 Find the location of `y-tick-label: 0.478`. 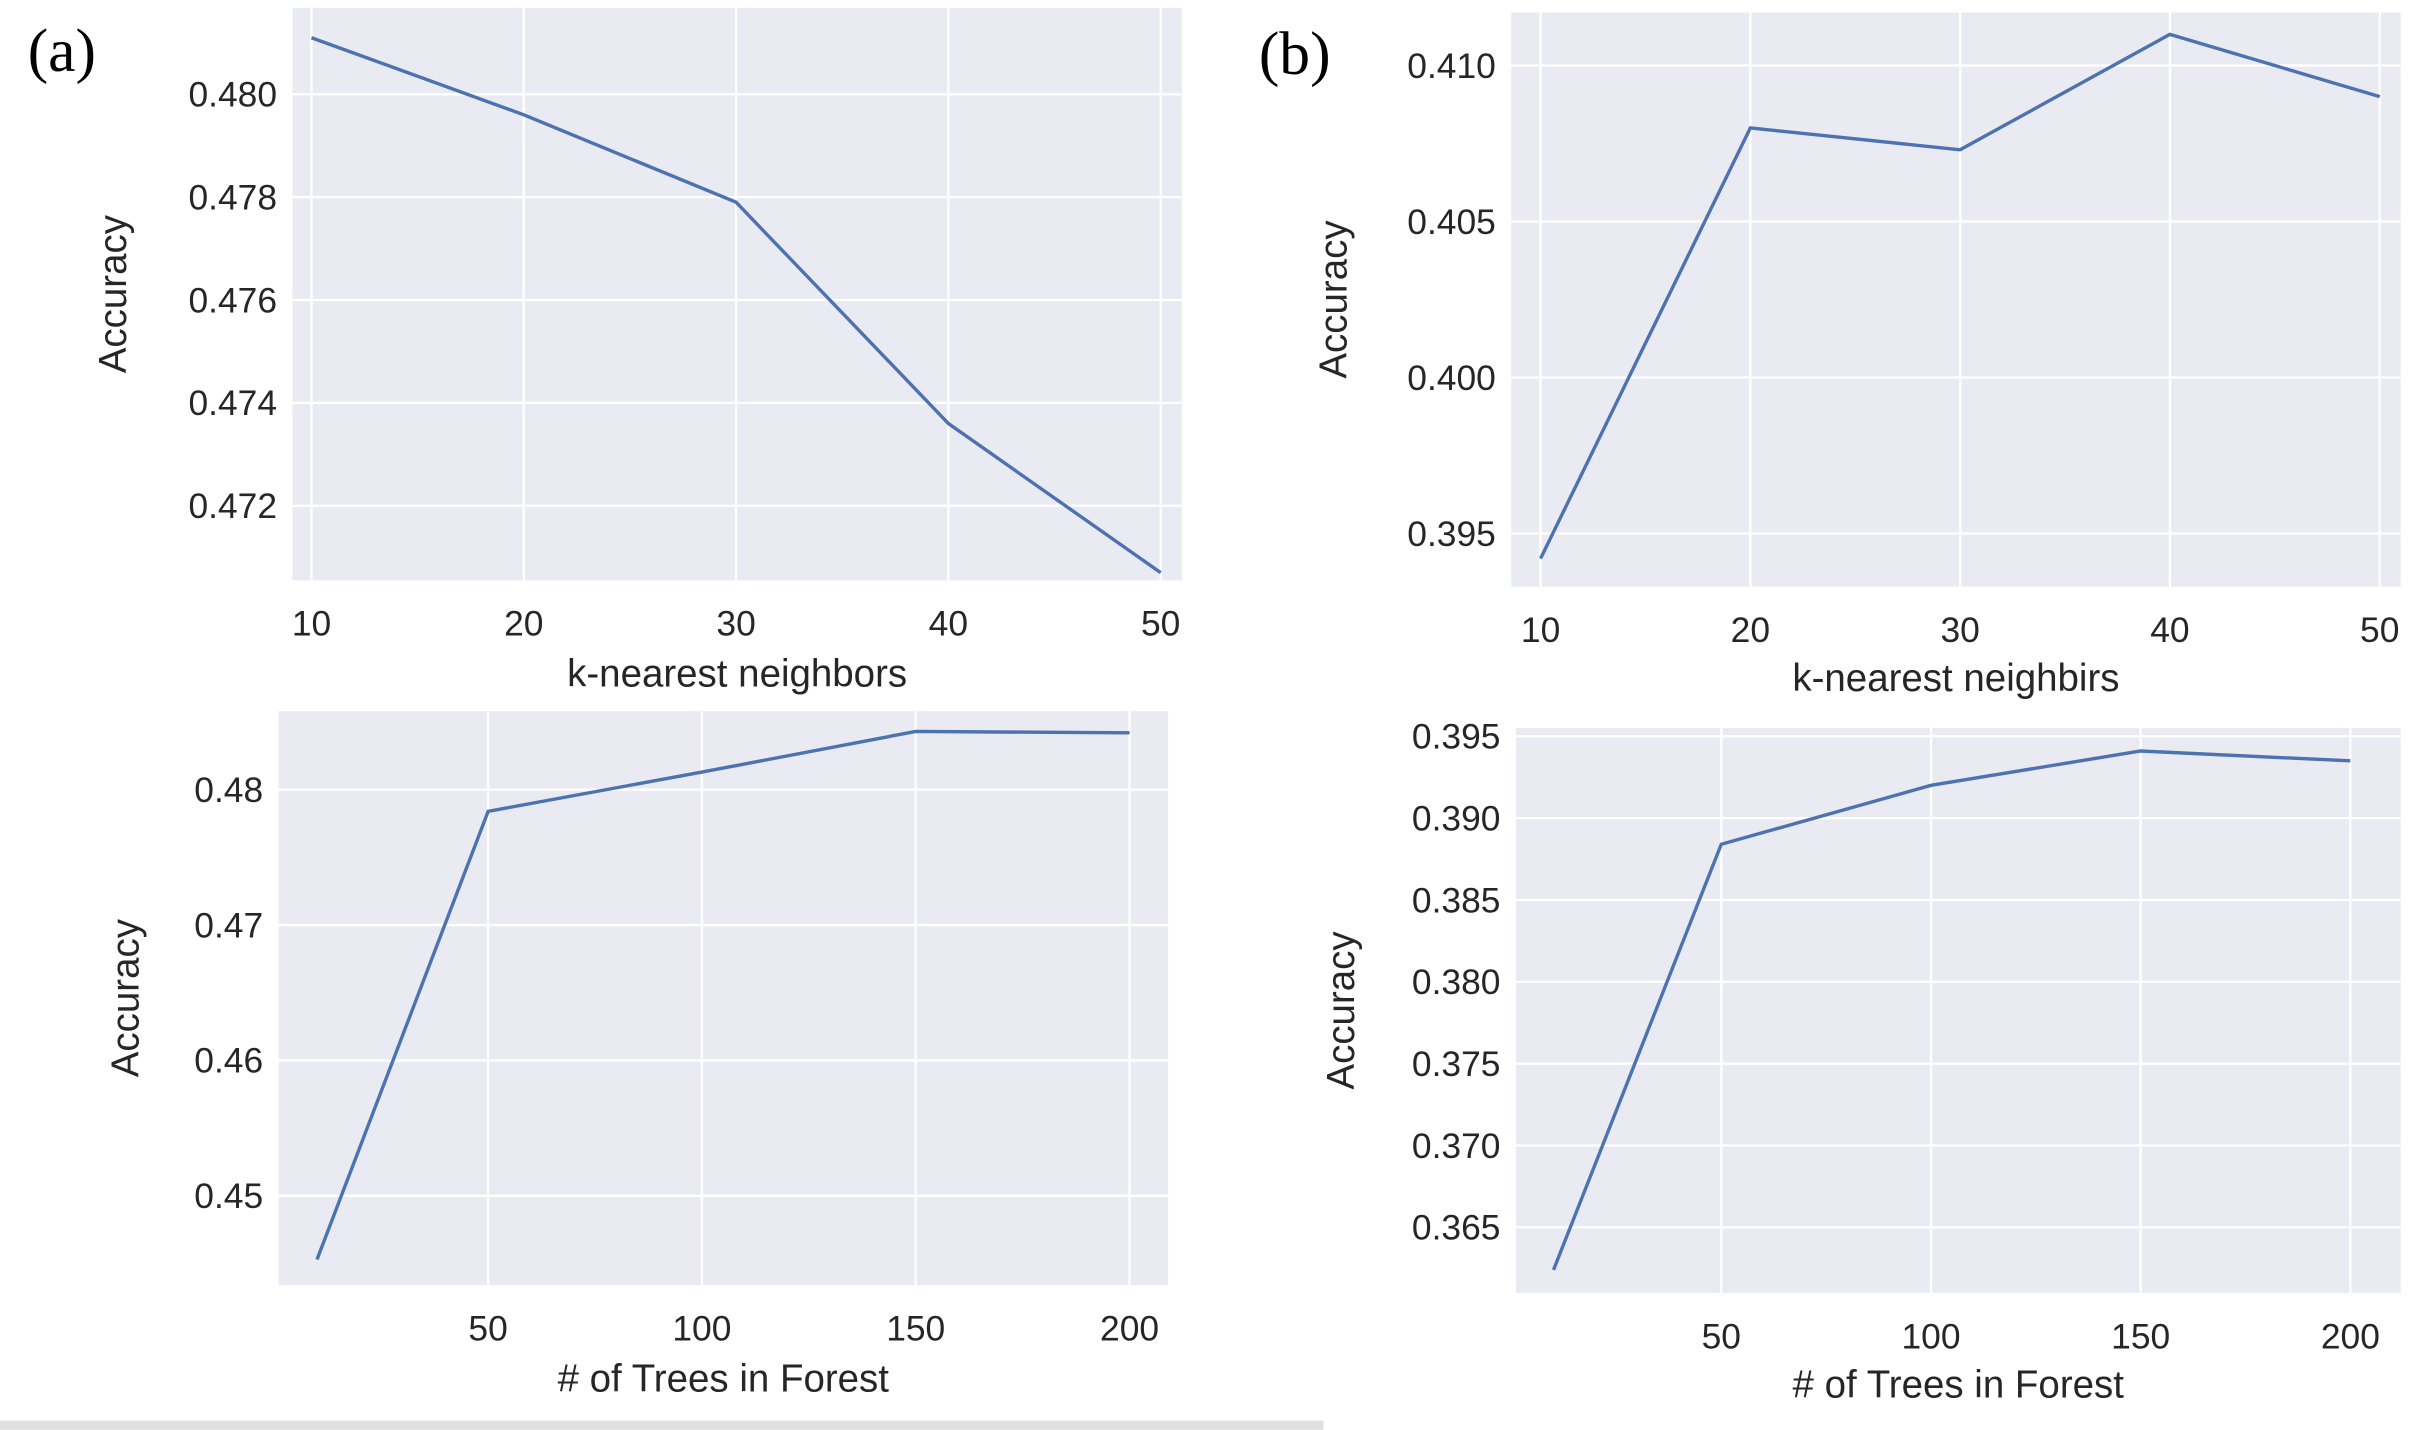

y-tick-label: 0.478 is located at coordinates (232, 197).